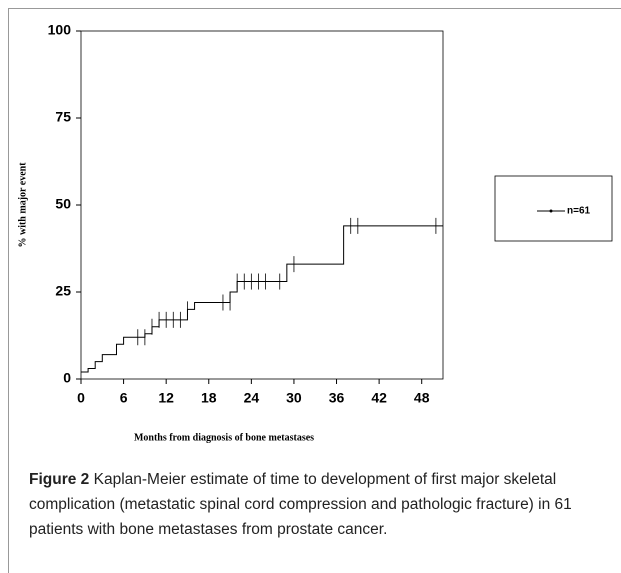  I want to click on x-tick-label: 24, so click(252, 398).